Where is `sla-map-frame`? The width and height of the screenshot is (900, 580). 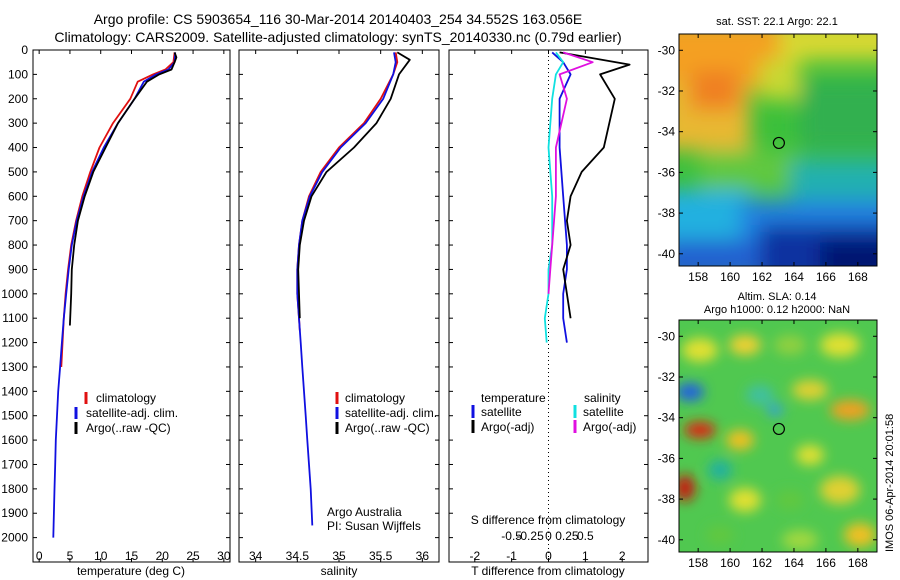
sla-map-frame is located at coordinates (778, 436).